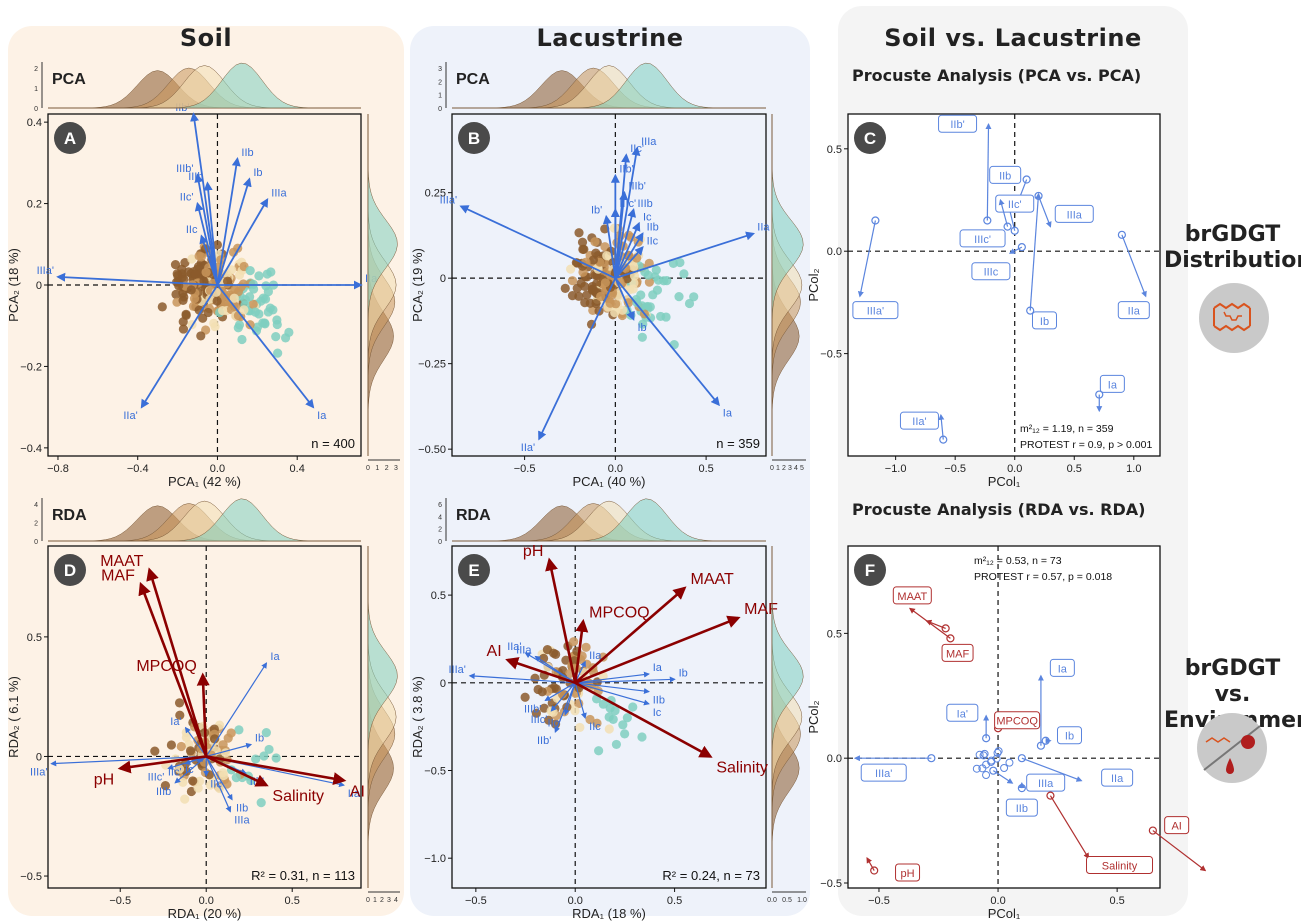  I want to click on distribution-label: brGDGT Distribution, so click(1232, 248).